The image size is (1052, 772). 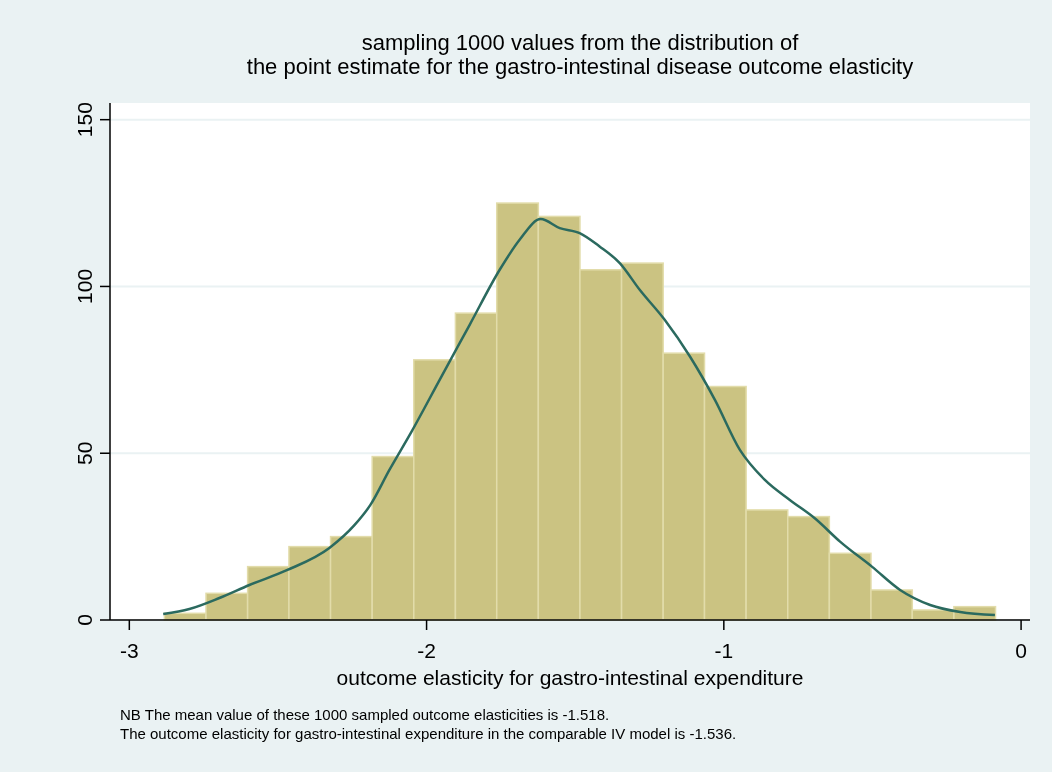 I want to click on x-tick-label: 0, so click(x=1021, y=650).